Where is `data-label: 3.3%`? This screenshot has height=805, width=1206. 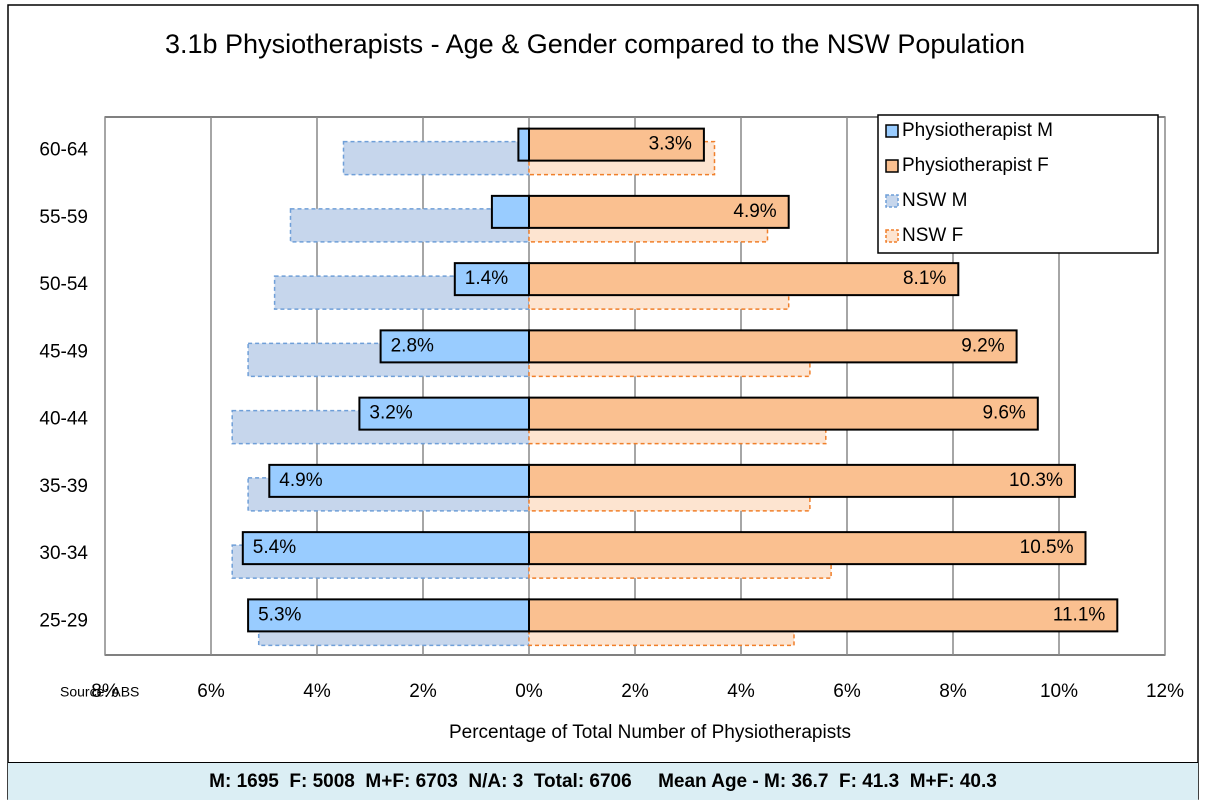
data-label: 3.3% is located at coordinates (670, 144).